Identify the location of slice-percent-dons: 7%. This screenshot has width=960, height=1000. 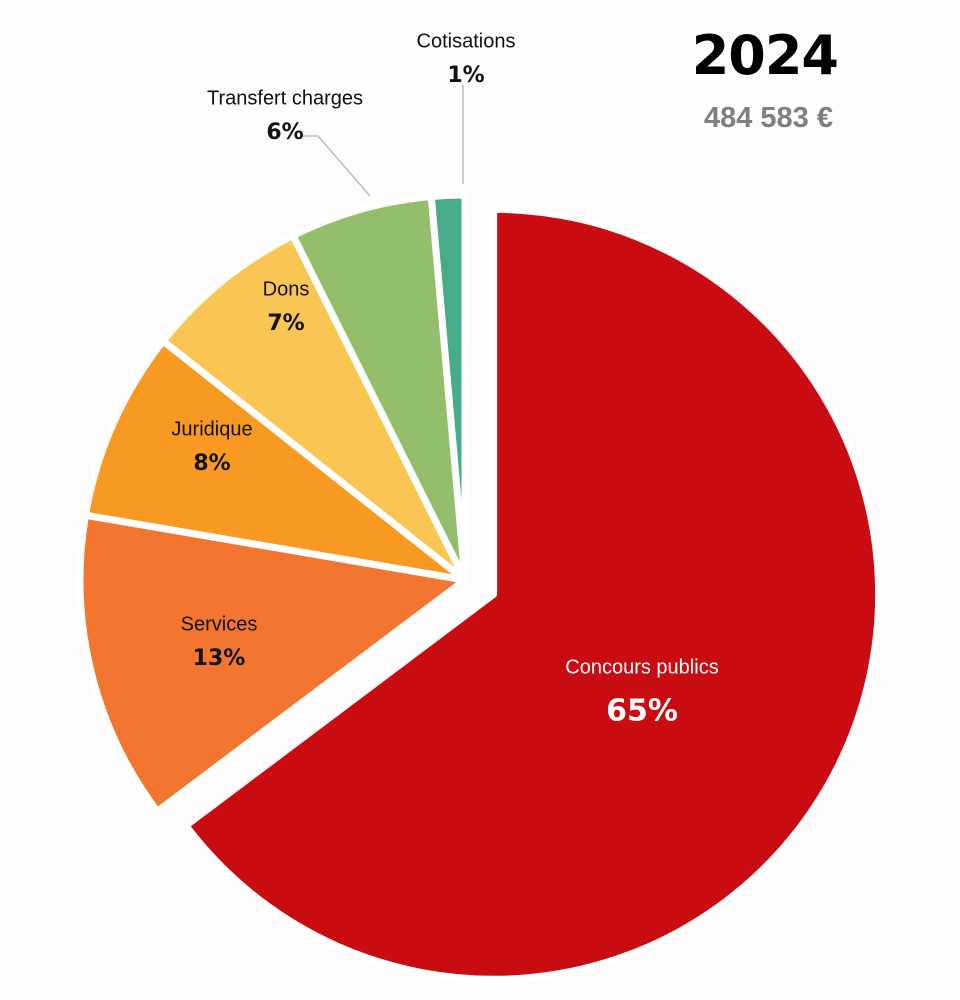
(285, 323).